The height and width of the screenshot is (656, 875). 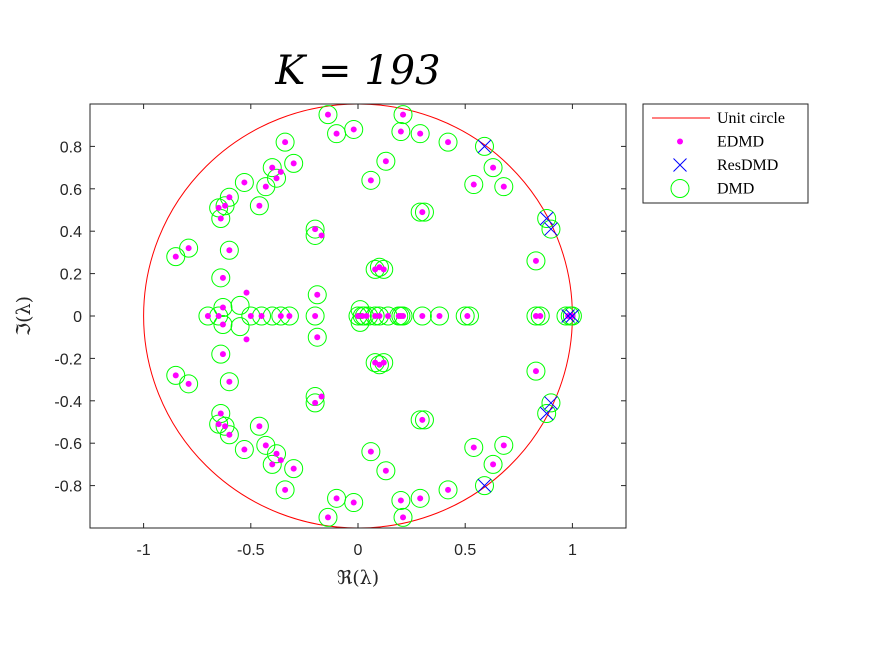 I want to click on legend-circle-marker, so click(x=680, y=188).